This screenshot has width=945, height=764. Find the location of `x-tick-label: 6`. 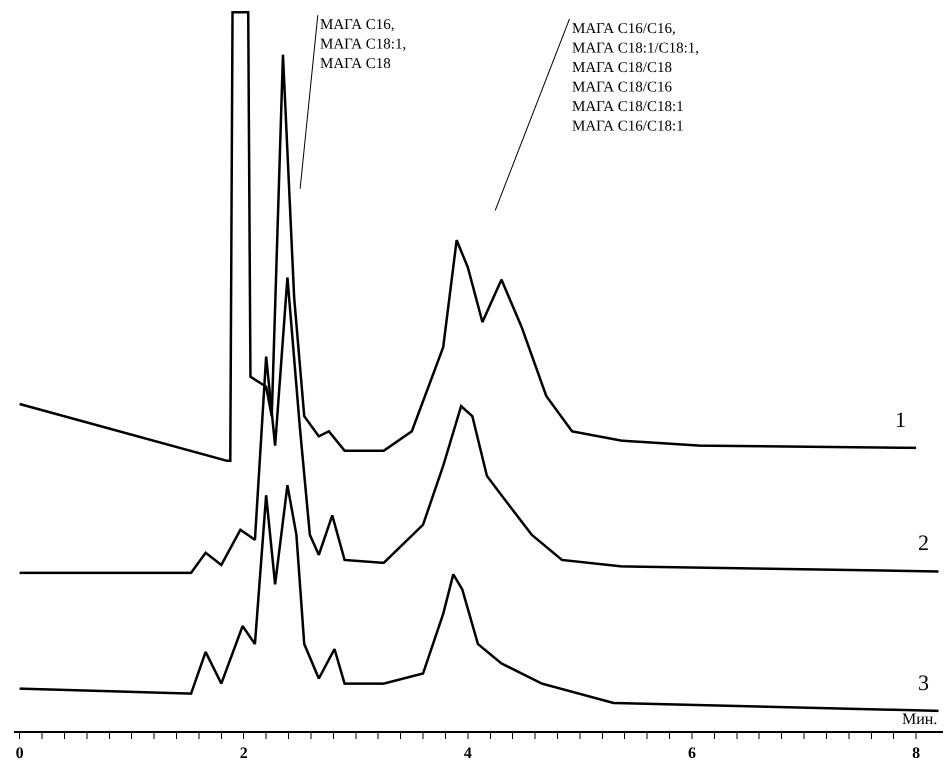

x-tick-label: 6 is located at coordinates (692, 753).